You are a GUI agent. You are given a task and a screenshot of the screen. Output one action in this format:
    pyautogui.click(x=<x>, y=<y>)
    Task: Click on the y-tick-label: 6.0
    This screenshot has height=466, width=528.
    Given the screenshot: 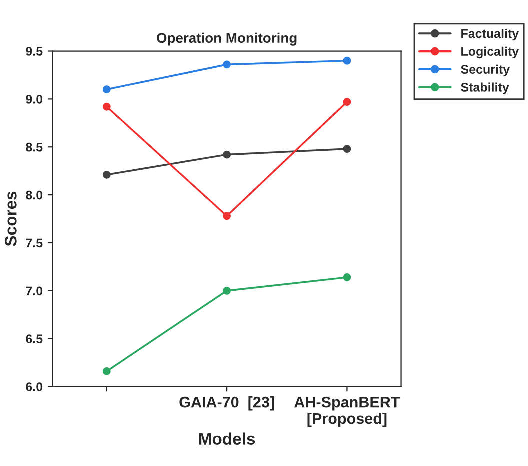 What is the action you would take?
    pyautogui.click(x=34, y=387)
    